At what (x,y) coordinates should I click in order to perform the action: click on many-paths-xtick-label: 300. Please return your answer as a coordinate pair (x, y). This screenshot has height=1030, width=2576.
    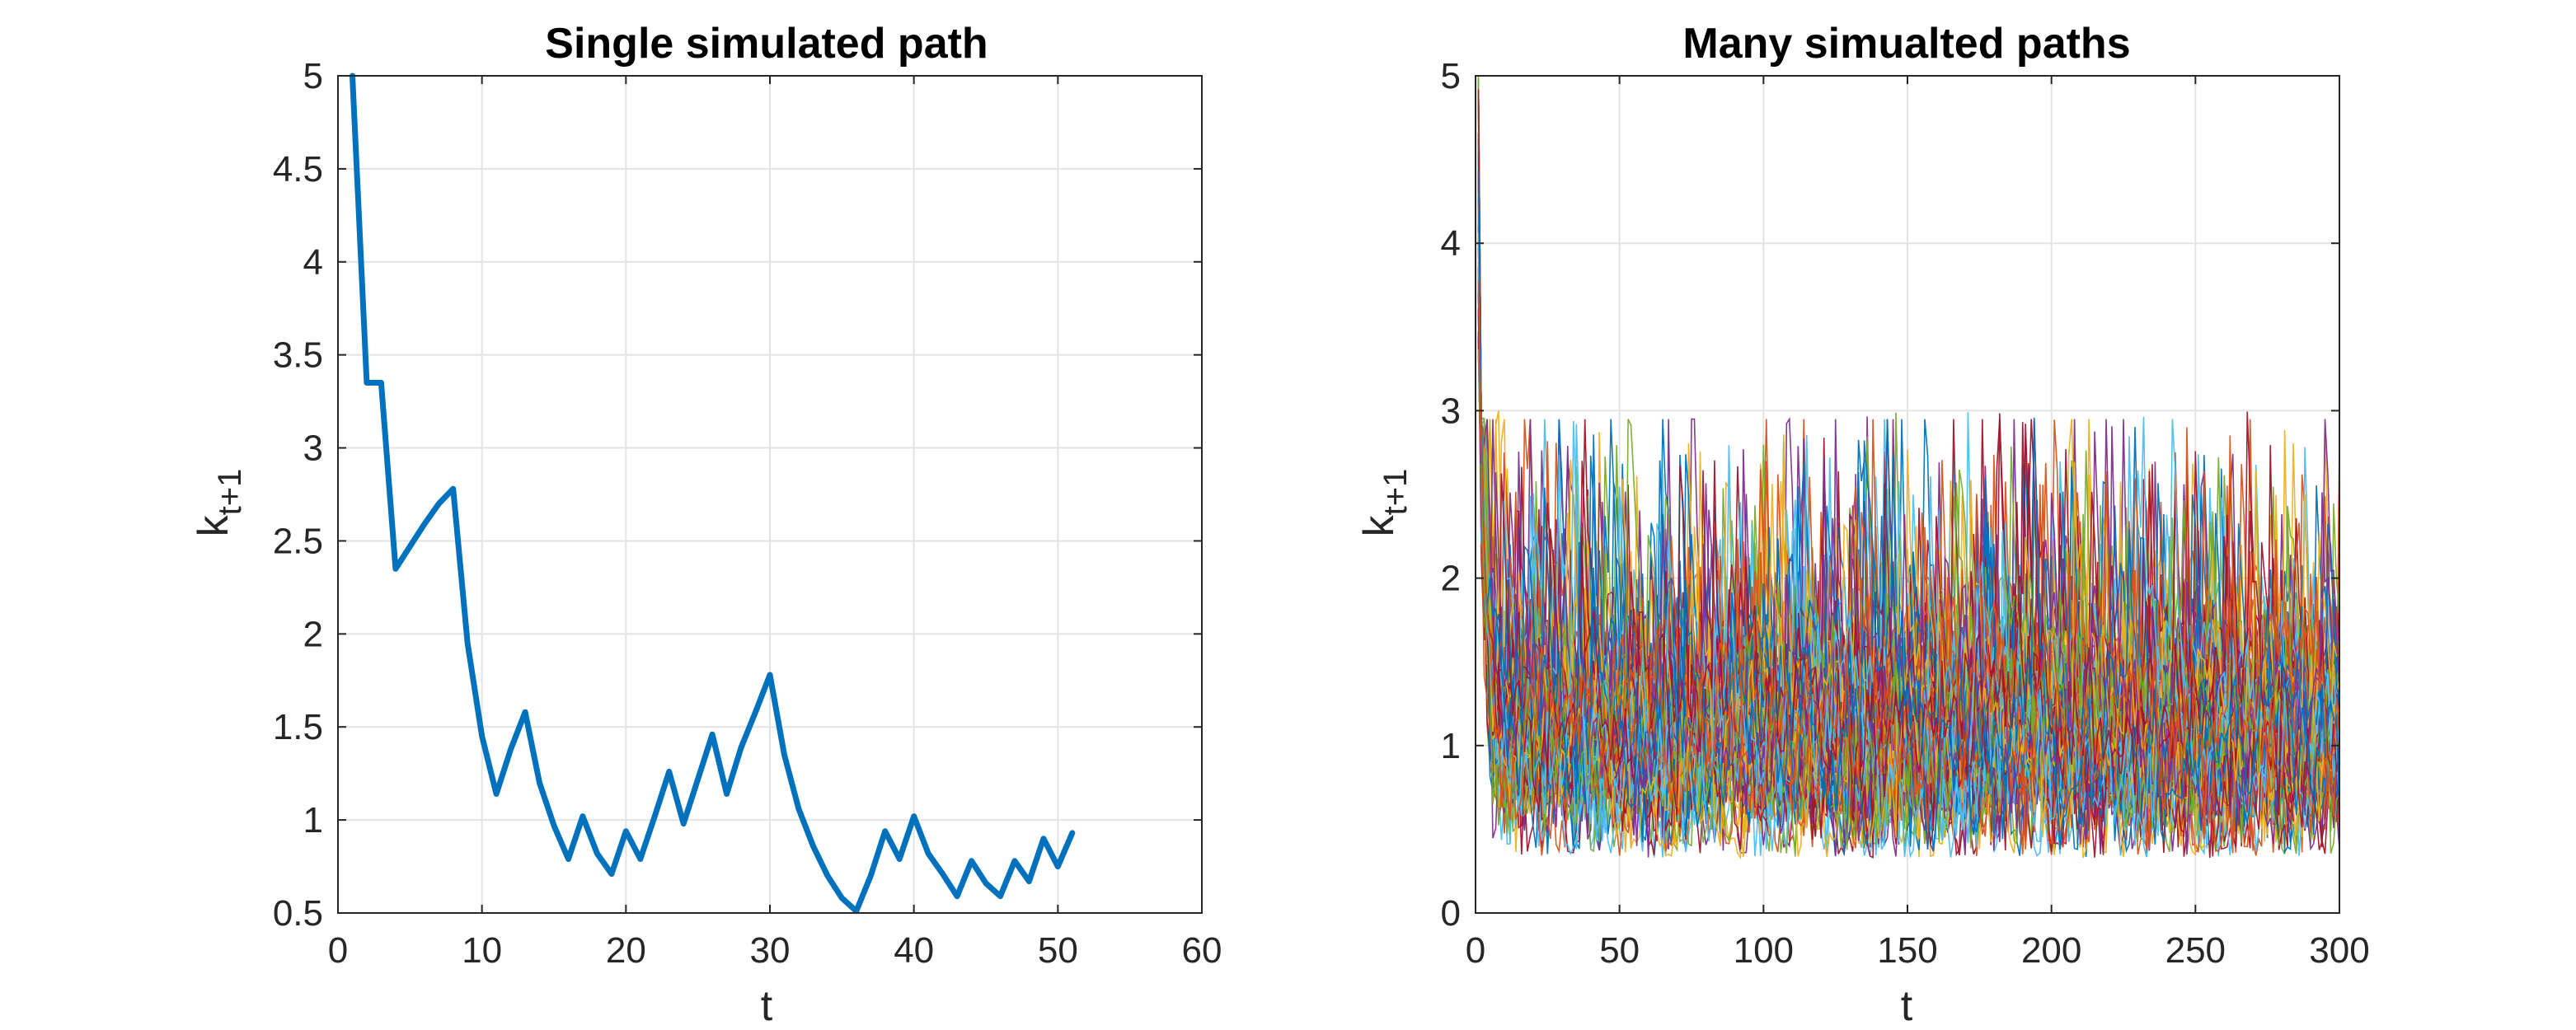
    Looking at the image, I should click on (2339, 950).